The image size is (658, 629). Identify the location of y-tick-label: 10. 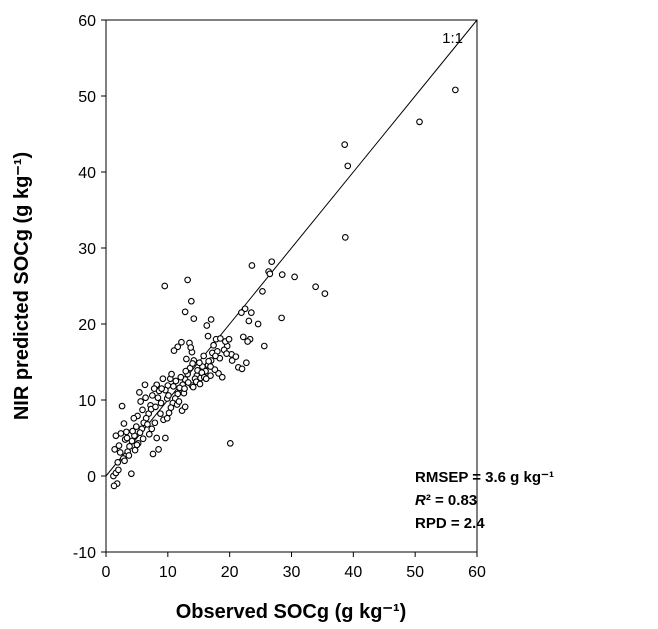
(87, 401).